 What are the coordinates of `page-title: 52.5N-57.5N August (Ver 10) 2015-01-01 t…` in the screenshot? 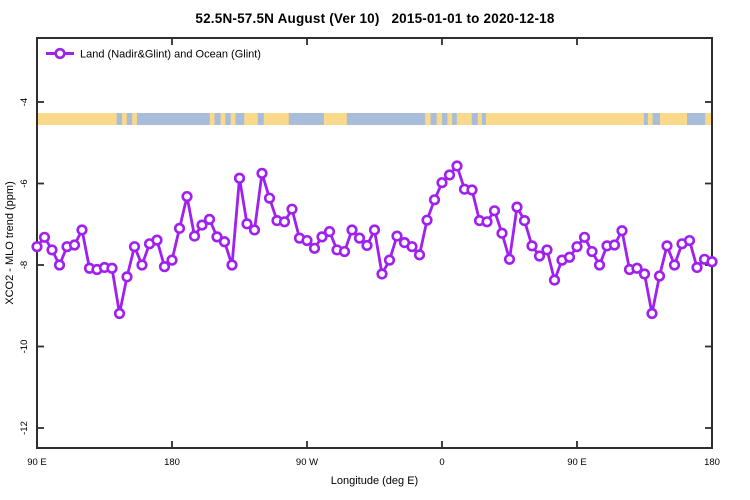 It's located at (375, 18).